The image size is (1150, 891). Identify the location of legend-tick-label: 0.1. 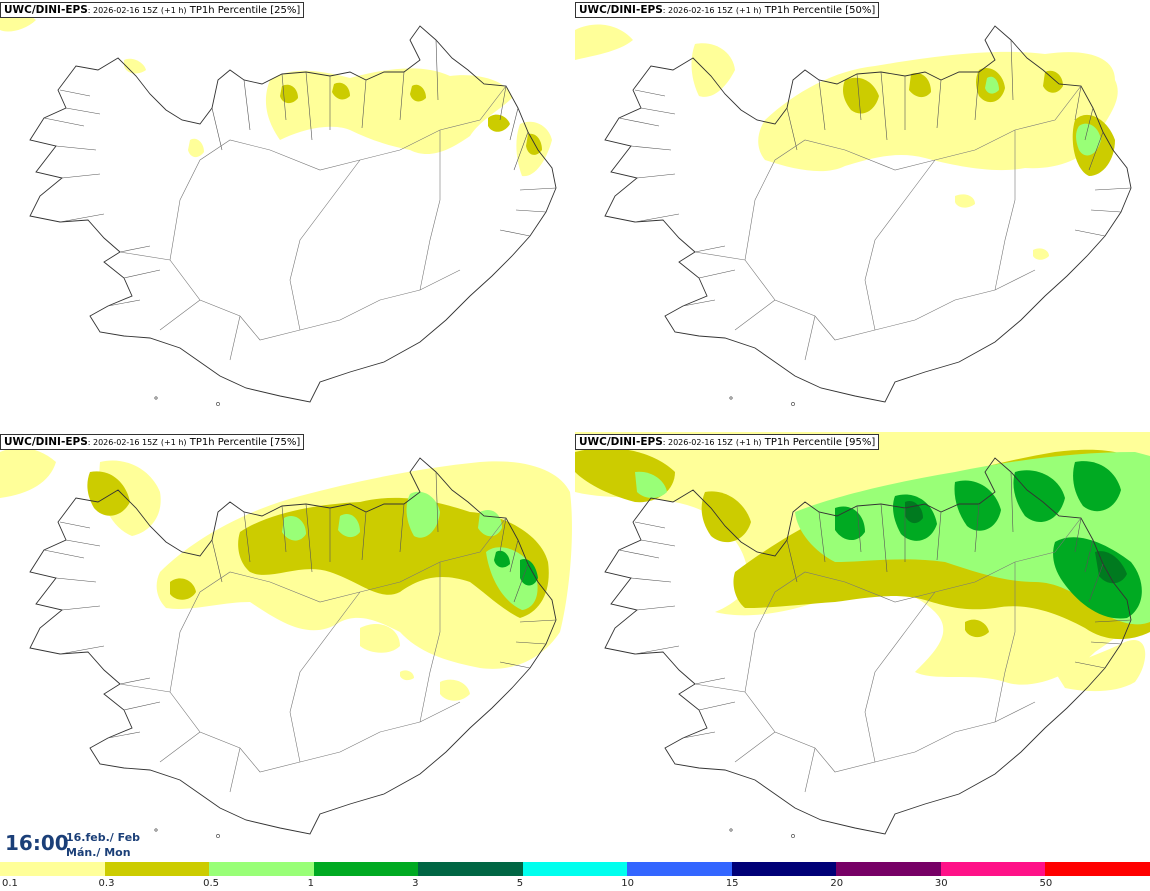
(10, 883).